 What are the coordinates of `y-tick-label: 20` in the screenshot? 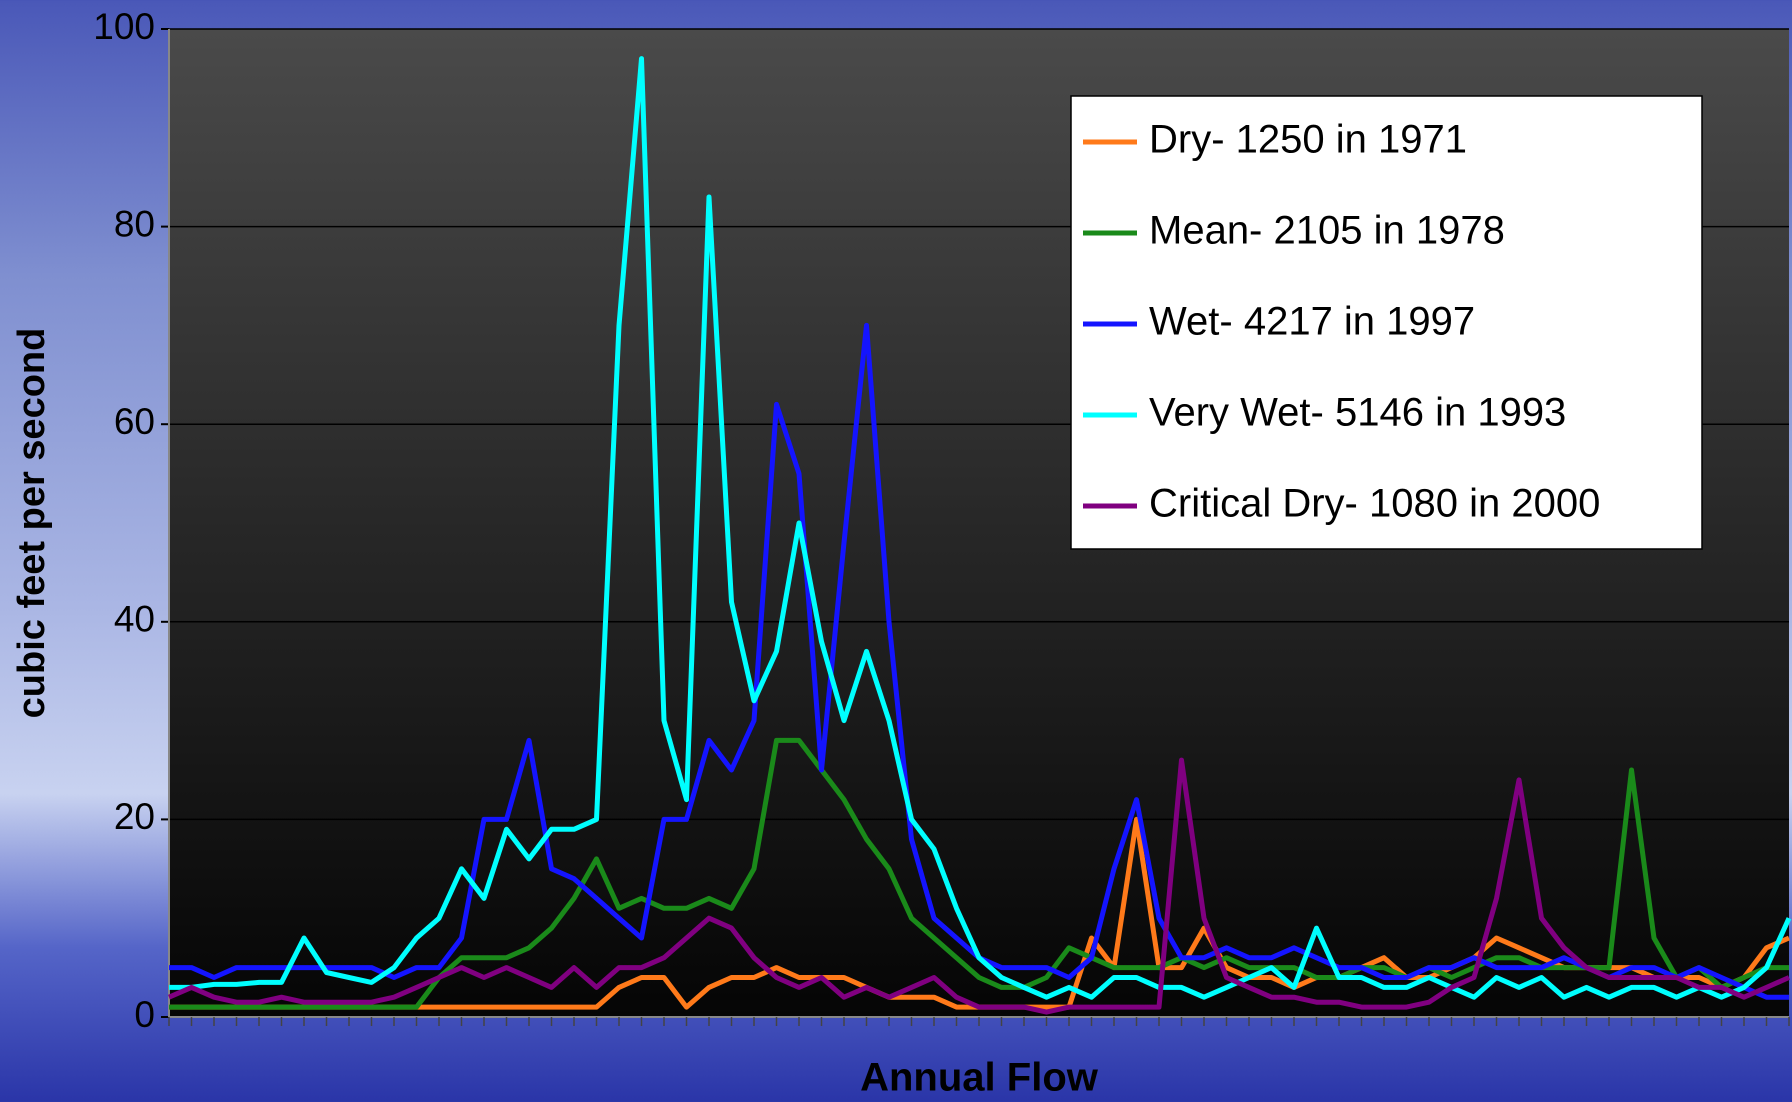 It's located at (134, 816).